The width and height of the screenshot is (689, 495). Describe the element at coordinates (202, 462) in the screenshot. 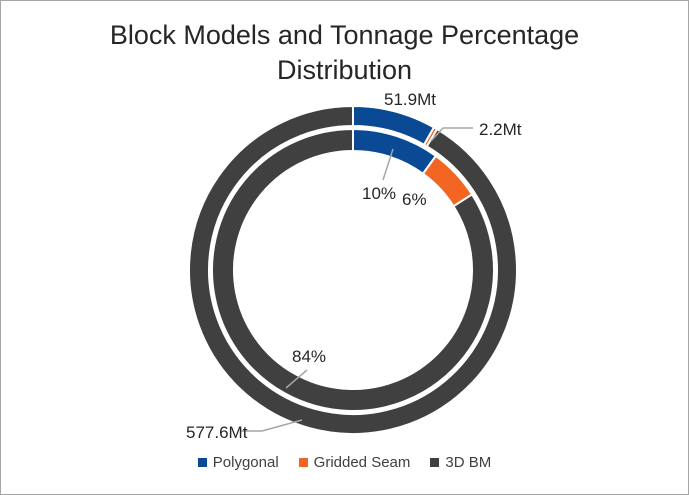

I see `legend-swatch-polygonal` at that location.